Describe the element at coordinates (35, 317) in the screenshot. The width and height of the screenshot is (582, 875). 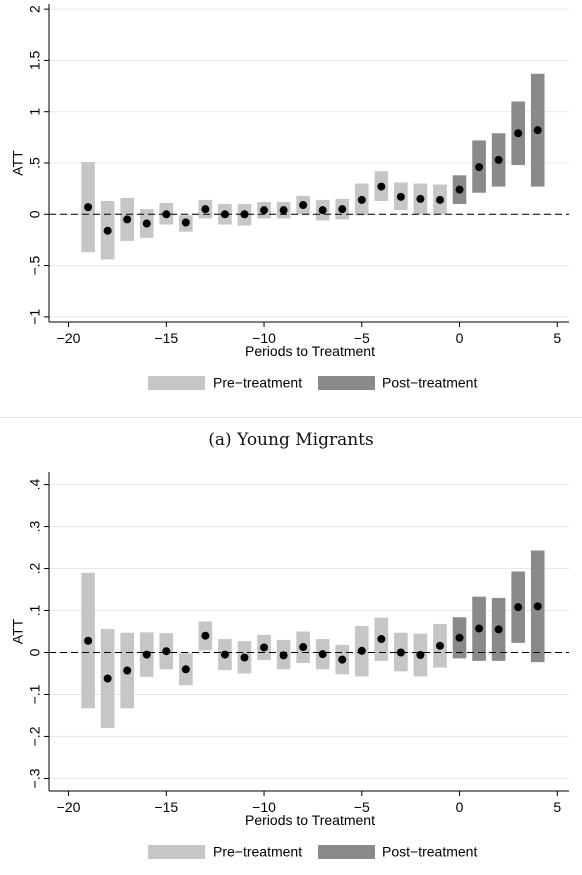
I see `y-tick-label: −1` at that location.